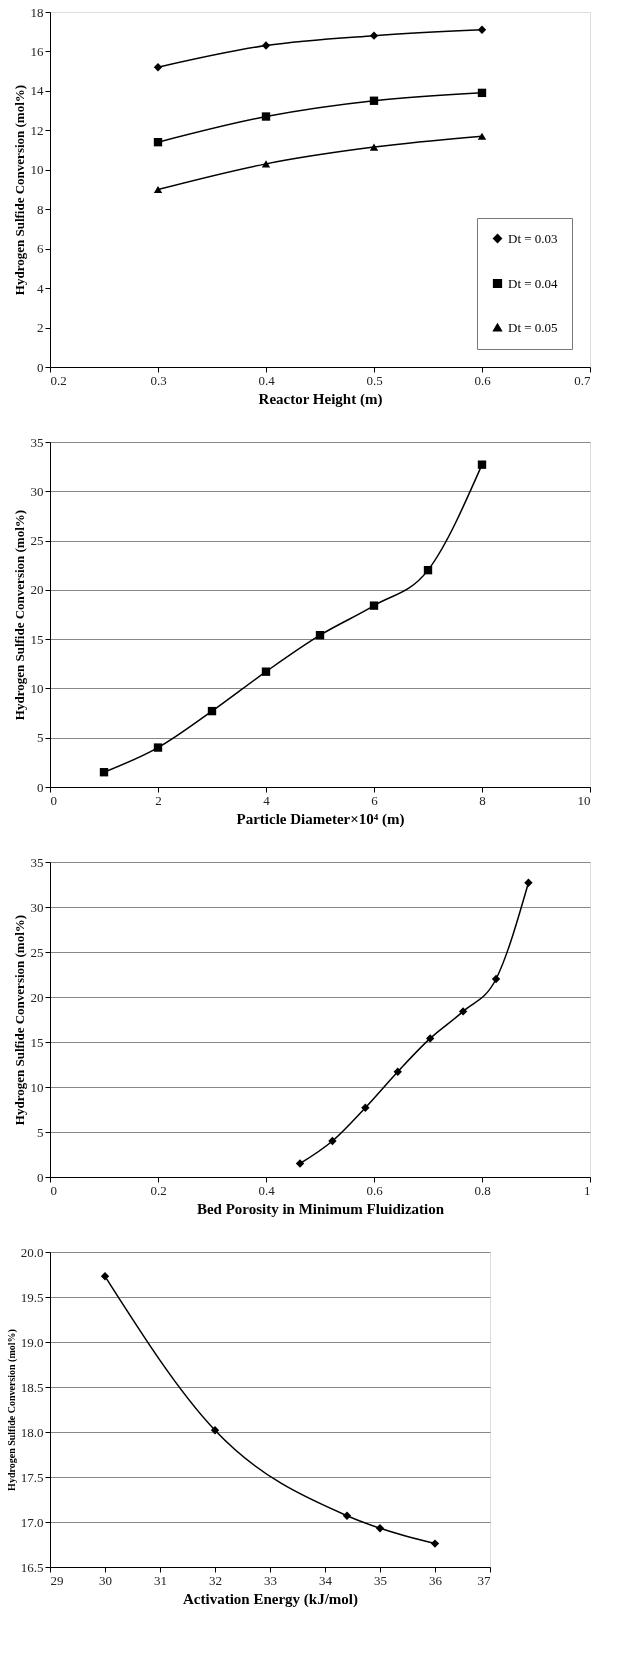 This screenshot has height=1666, width=644. What do you see at coordinates (320, 1208) in the screenshot?
I see `x-axis-title: Bed Porosity in Minimum Fluidization` at bounding box center [320, 1208].